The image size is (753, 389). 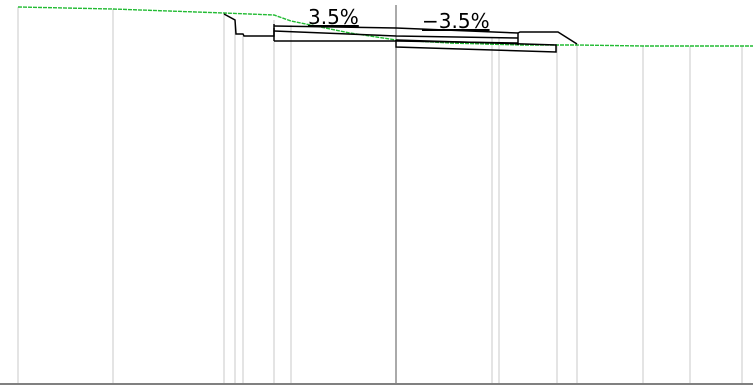 What do you see at coordinates (476, 46) in the screenshot?
I see `right-base-slab` at bounding box center [476, 46].